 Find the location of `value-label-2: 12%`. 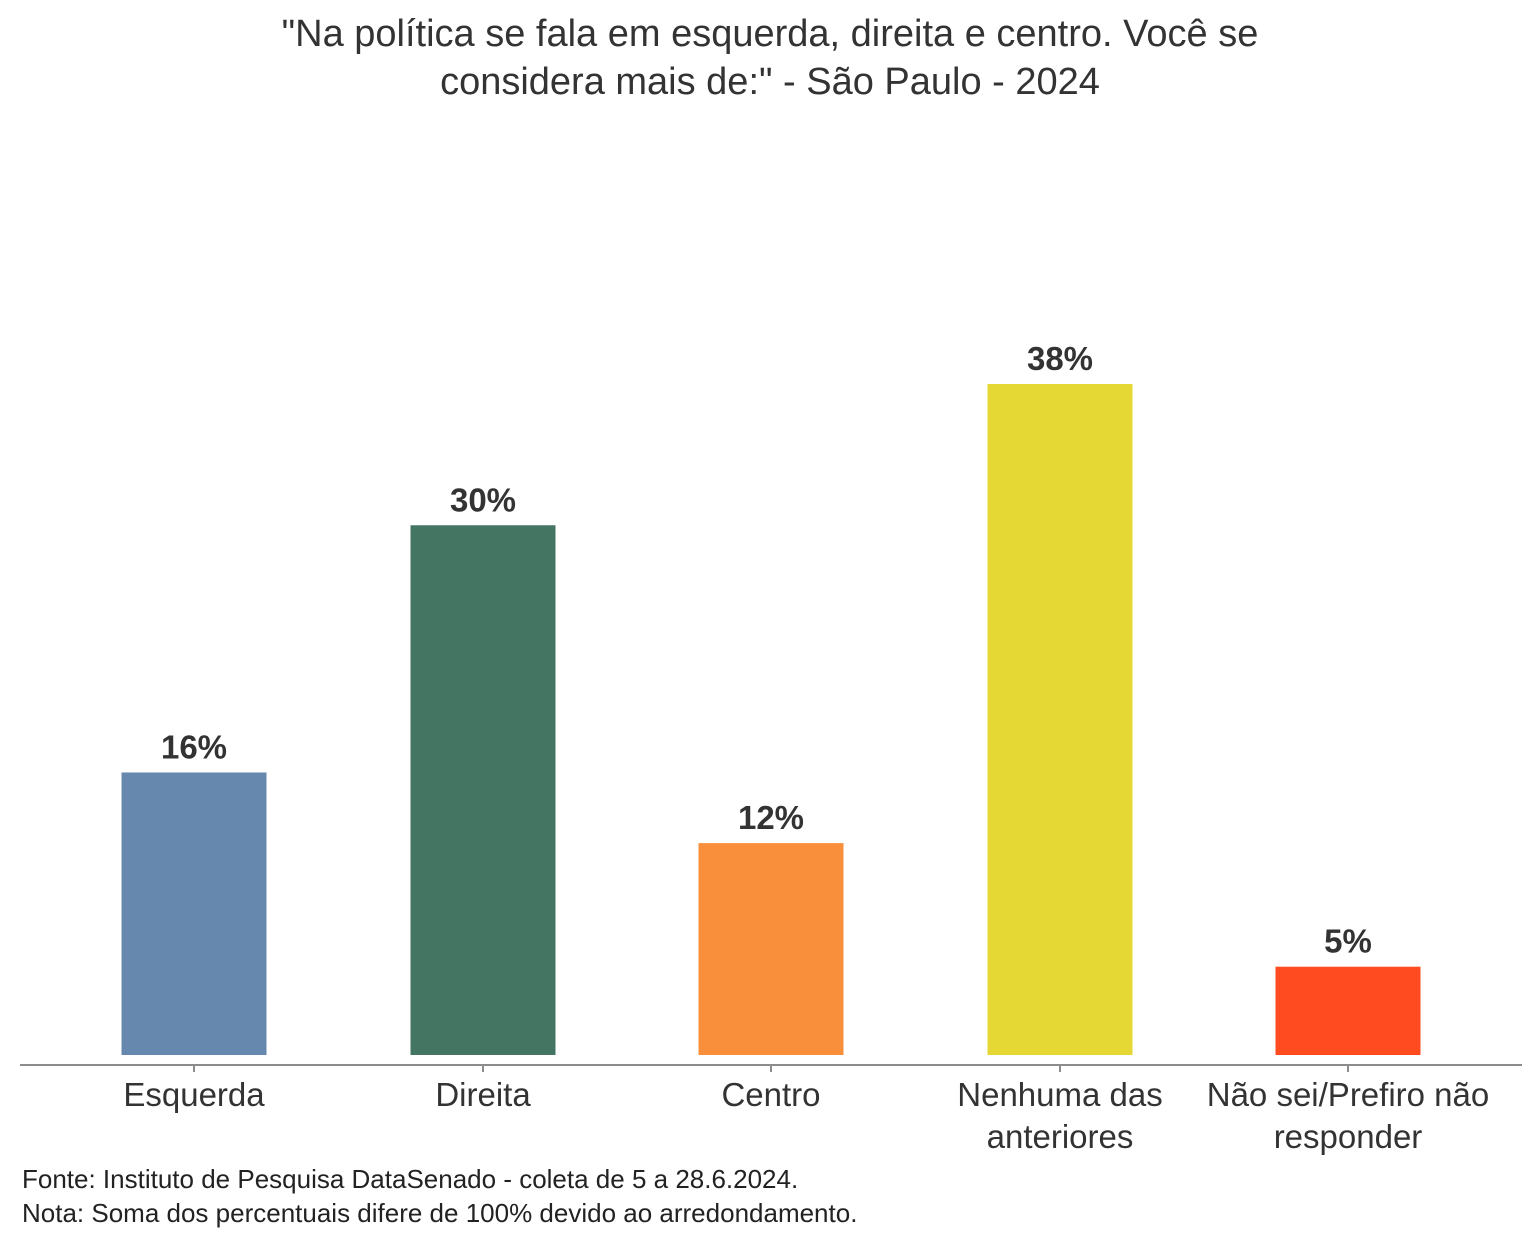

value-label-2: 12% is located at coordinates (771, 817).